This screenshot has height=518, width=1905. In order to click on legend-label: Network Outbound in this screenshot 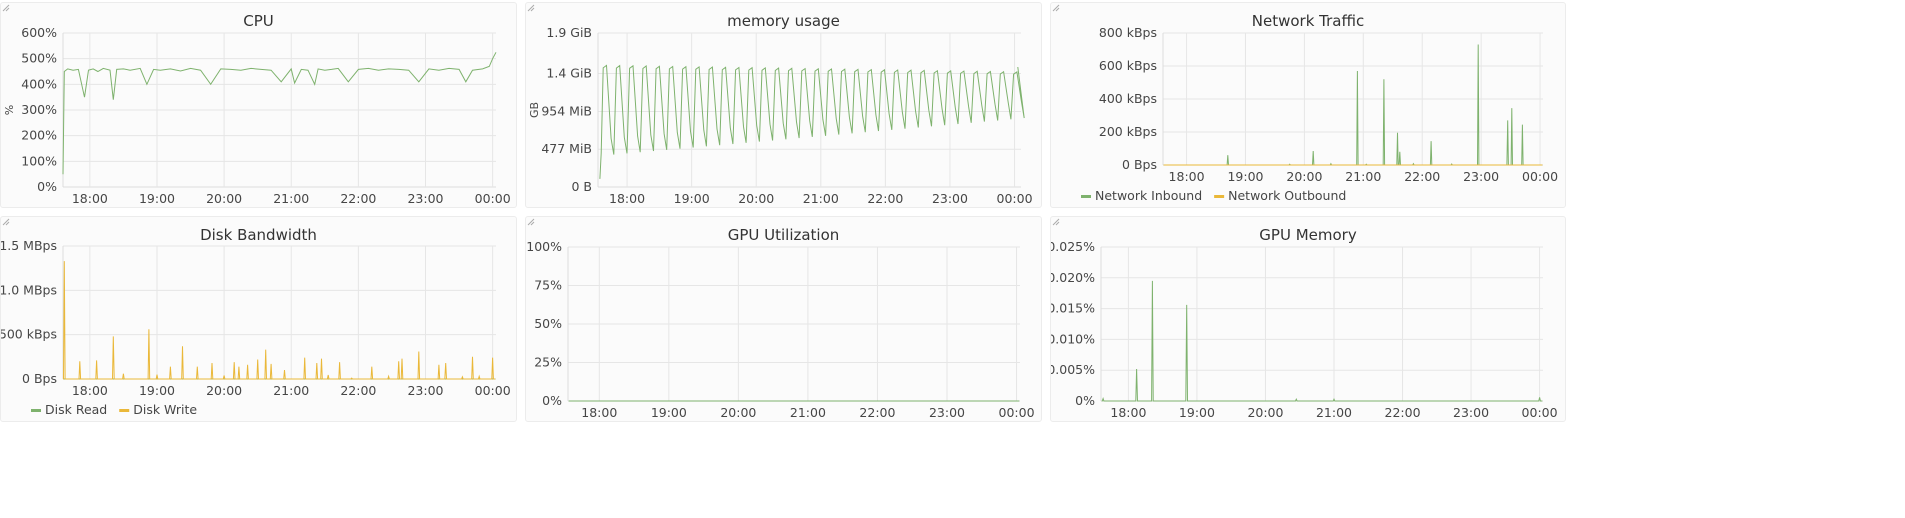, I will do `click(1287, 195)`.